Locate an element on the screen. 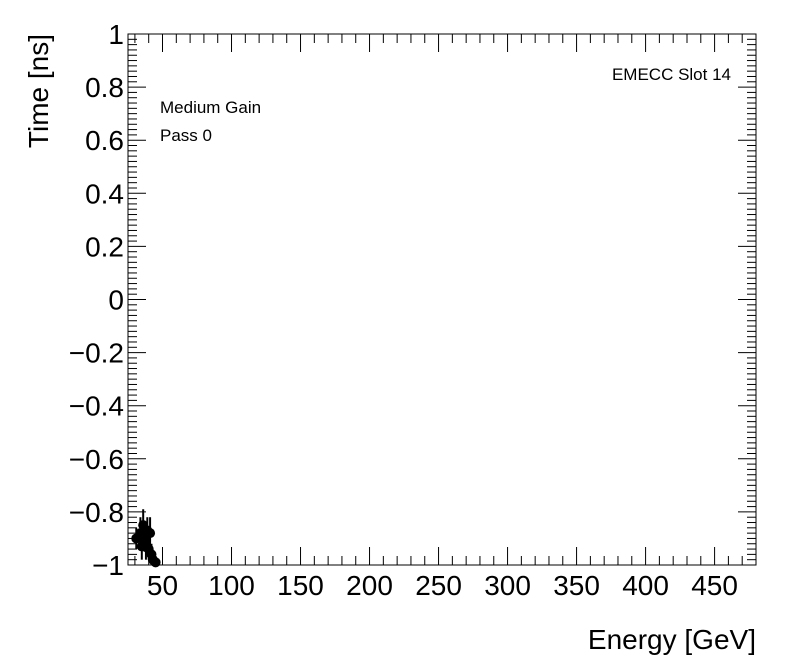  y-tick-label: 0 is located at coordinates (116, 300).